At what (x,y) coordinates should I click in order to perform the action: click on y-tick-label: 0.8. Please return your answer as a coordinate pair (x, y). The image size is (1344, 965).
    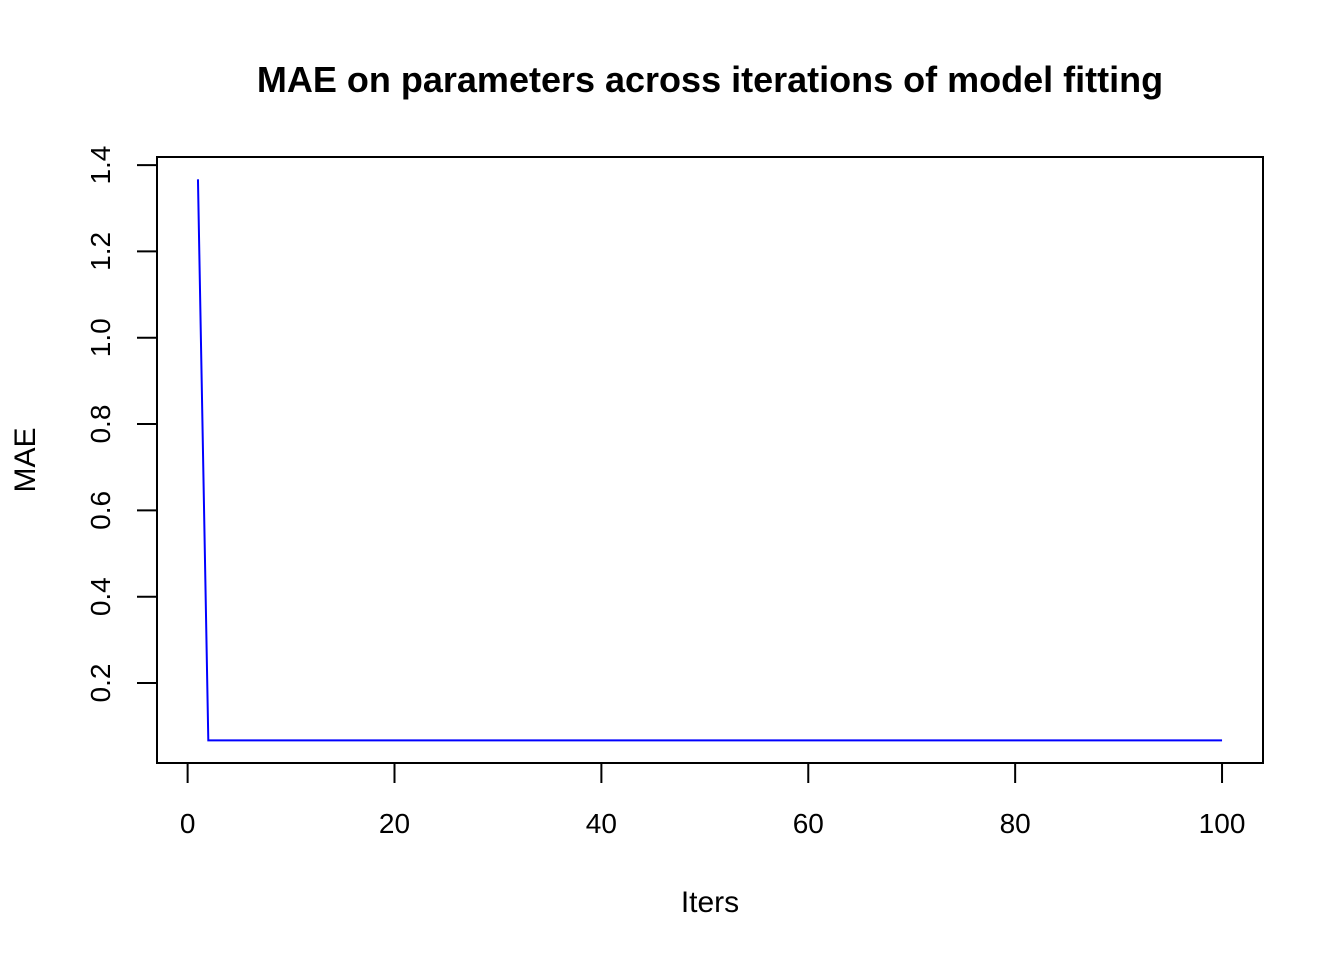
    Looking at the image, I should click on (100, 424).